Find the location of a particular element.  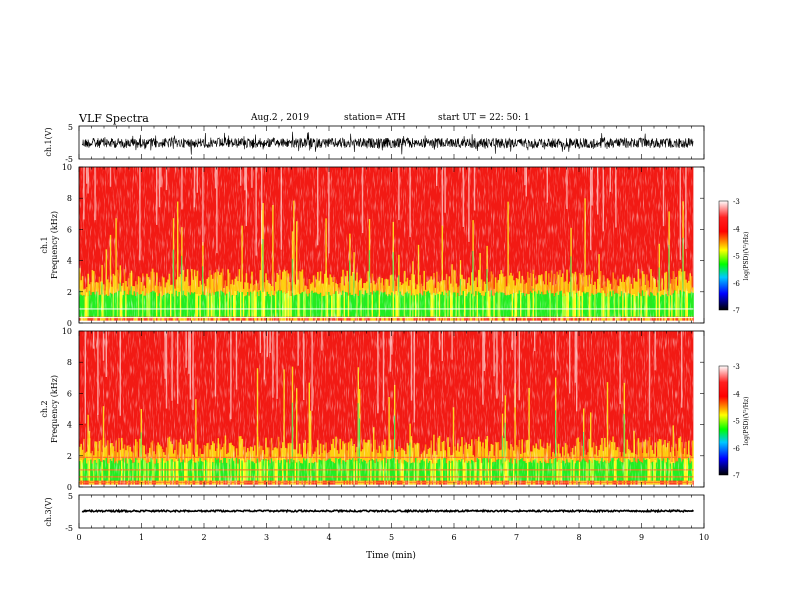

x-tick-label: 4 is located at coordinates (328, 537).